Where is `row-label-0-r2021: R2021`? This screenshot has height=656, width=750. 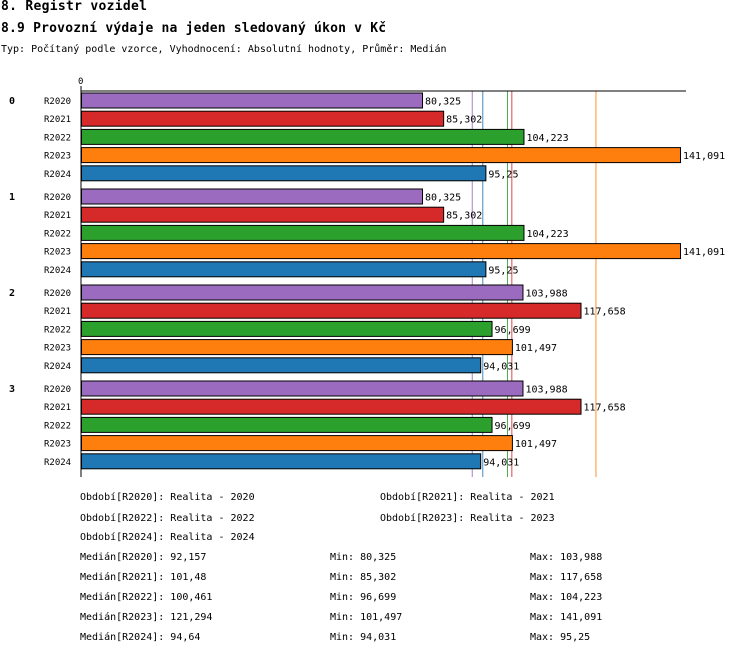 row-label-0-r2021: R2021 is located at coordinates (57, 120).